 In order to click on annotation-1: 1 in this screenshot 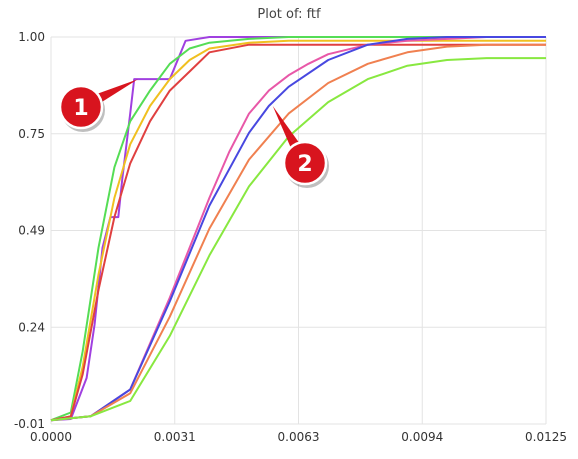, I will do `click(98, 105)`.